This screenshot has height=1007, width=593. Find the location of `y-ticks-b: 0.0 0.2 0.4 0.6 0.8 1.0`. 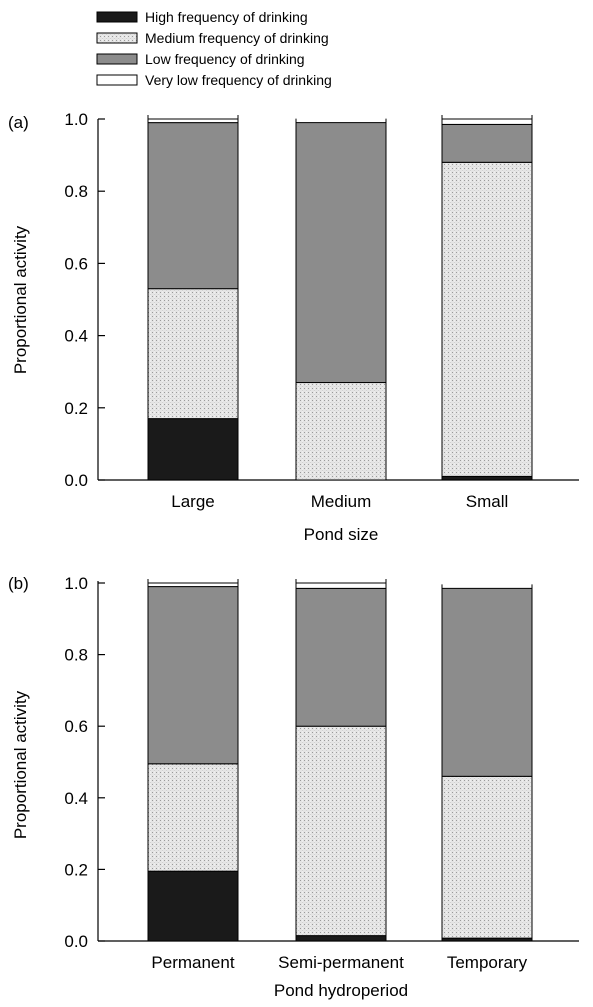

y-ticks-b: 0.0 0.2 0.4 0.6 0.8 1.0 is located at coordinates (84, 762).